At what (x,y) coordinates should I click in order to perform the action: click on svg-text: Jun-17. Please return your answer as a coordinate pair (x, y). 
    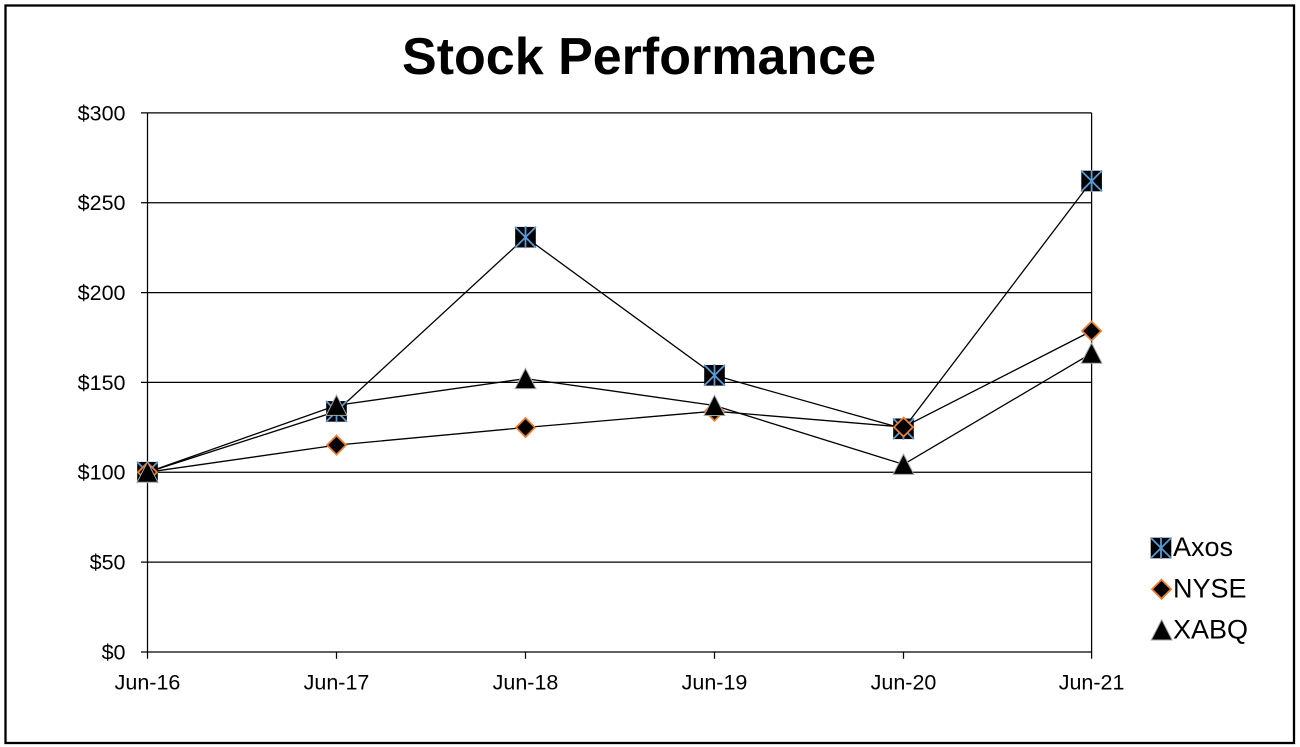
    Looking at the image, I should click on (337, 683).